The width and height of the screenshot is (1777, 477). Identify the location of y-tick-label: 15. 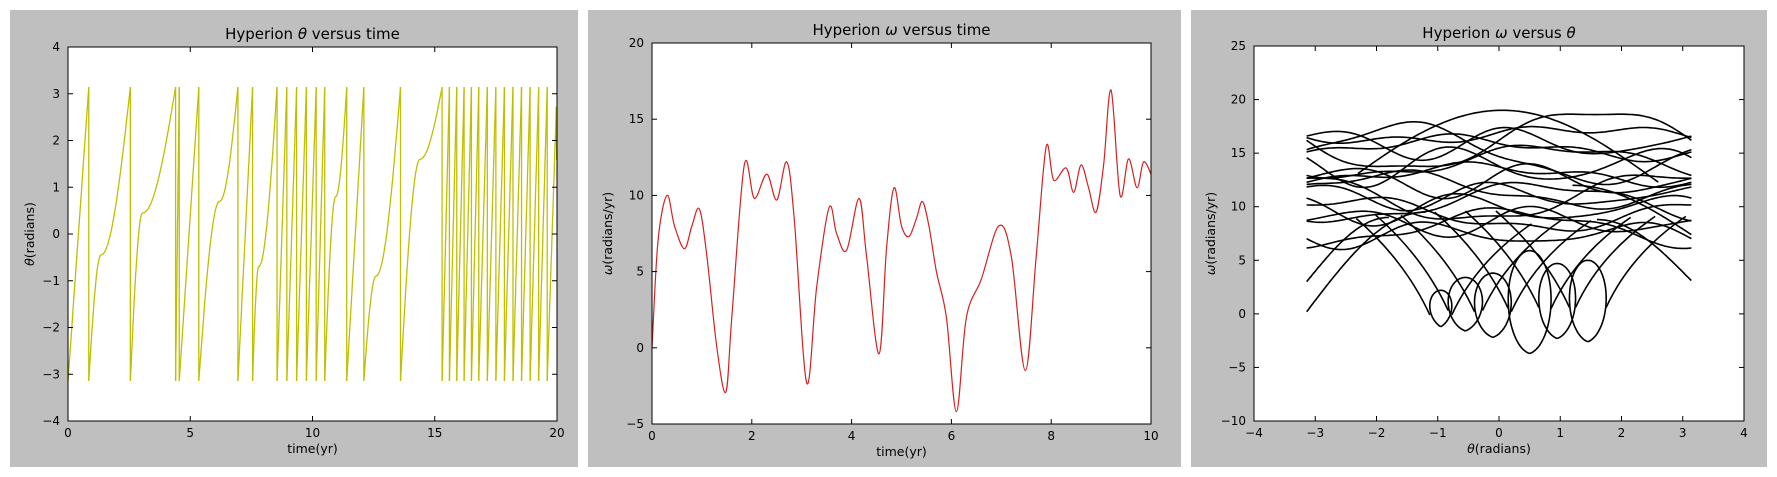
(1238, 153).